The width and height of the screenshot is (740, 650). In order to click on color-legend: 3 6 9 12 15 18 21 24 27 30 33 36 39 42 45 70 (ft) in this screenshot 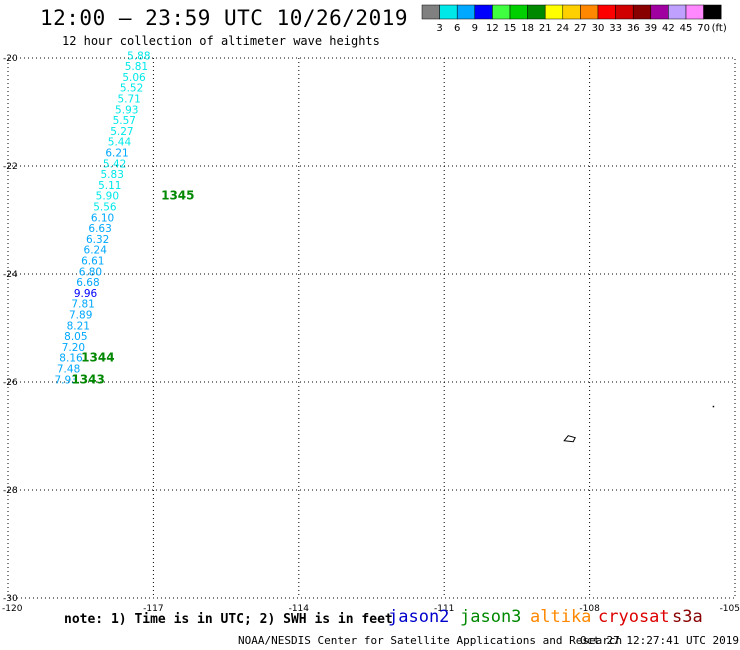, I will do `click(574, 19)`.